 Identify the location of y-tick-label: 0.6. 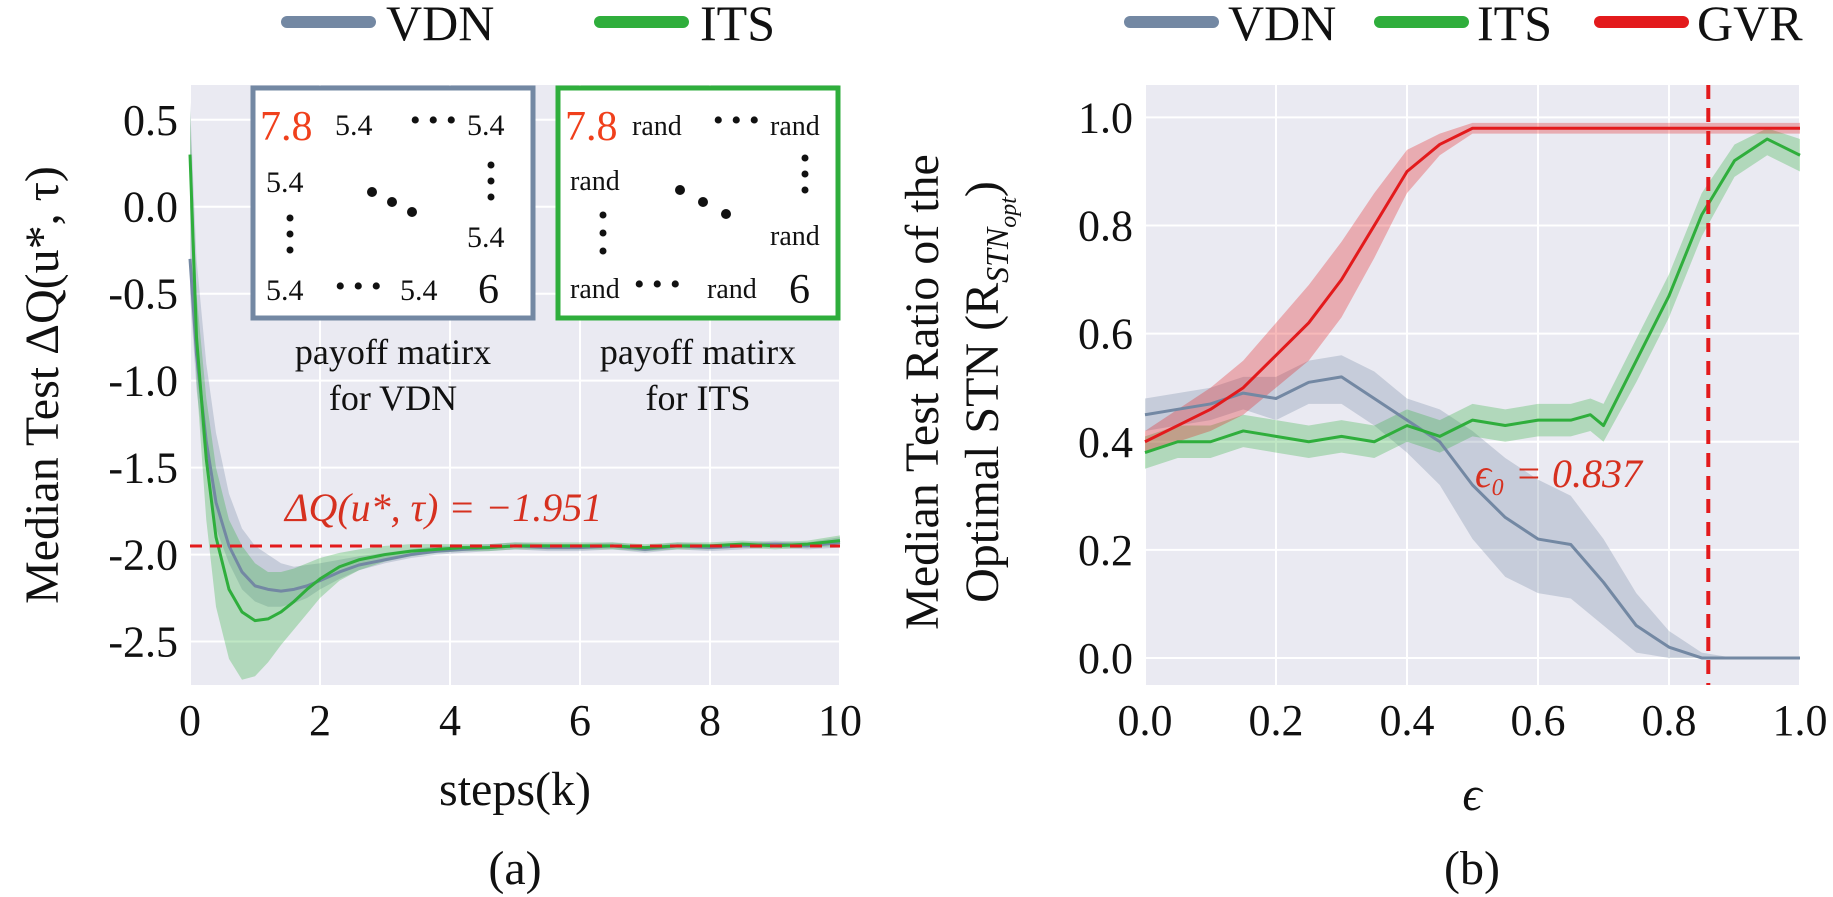
(1105, 334).